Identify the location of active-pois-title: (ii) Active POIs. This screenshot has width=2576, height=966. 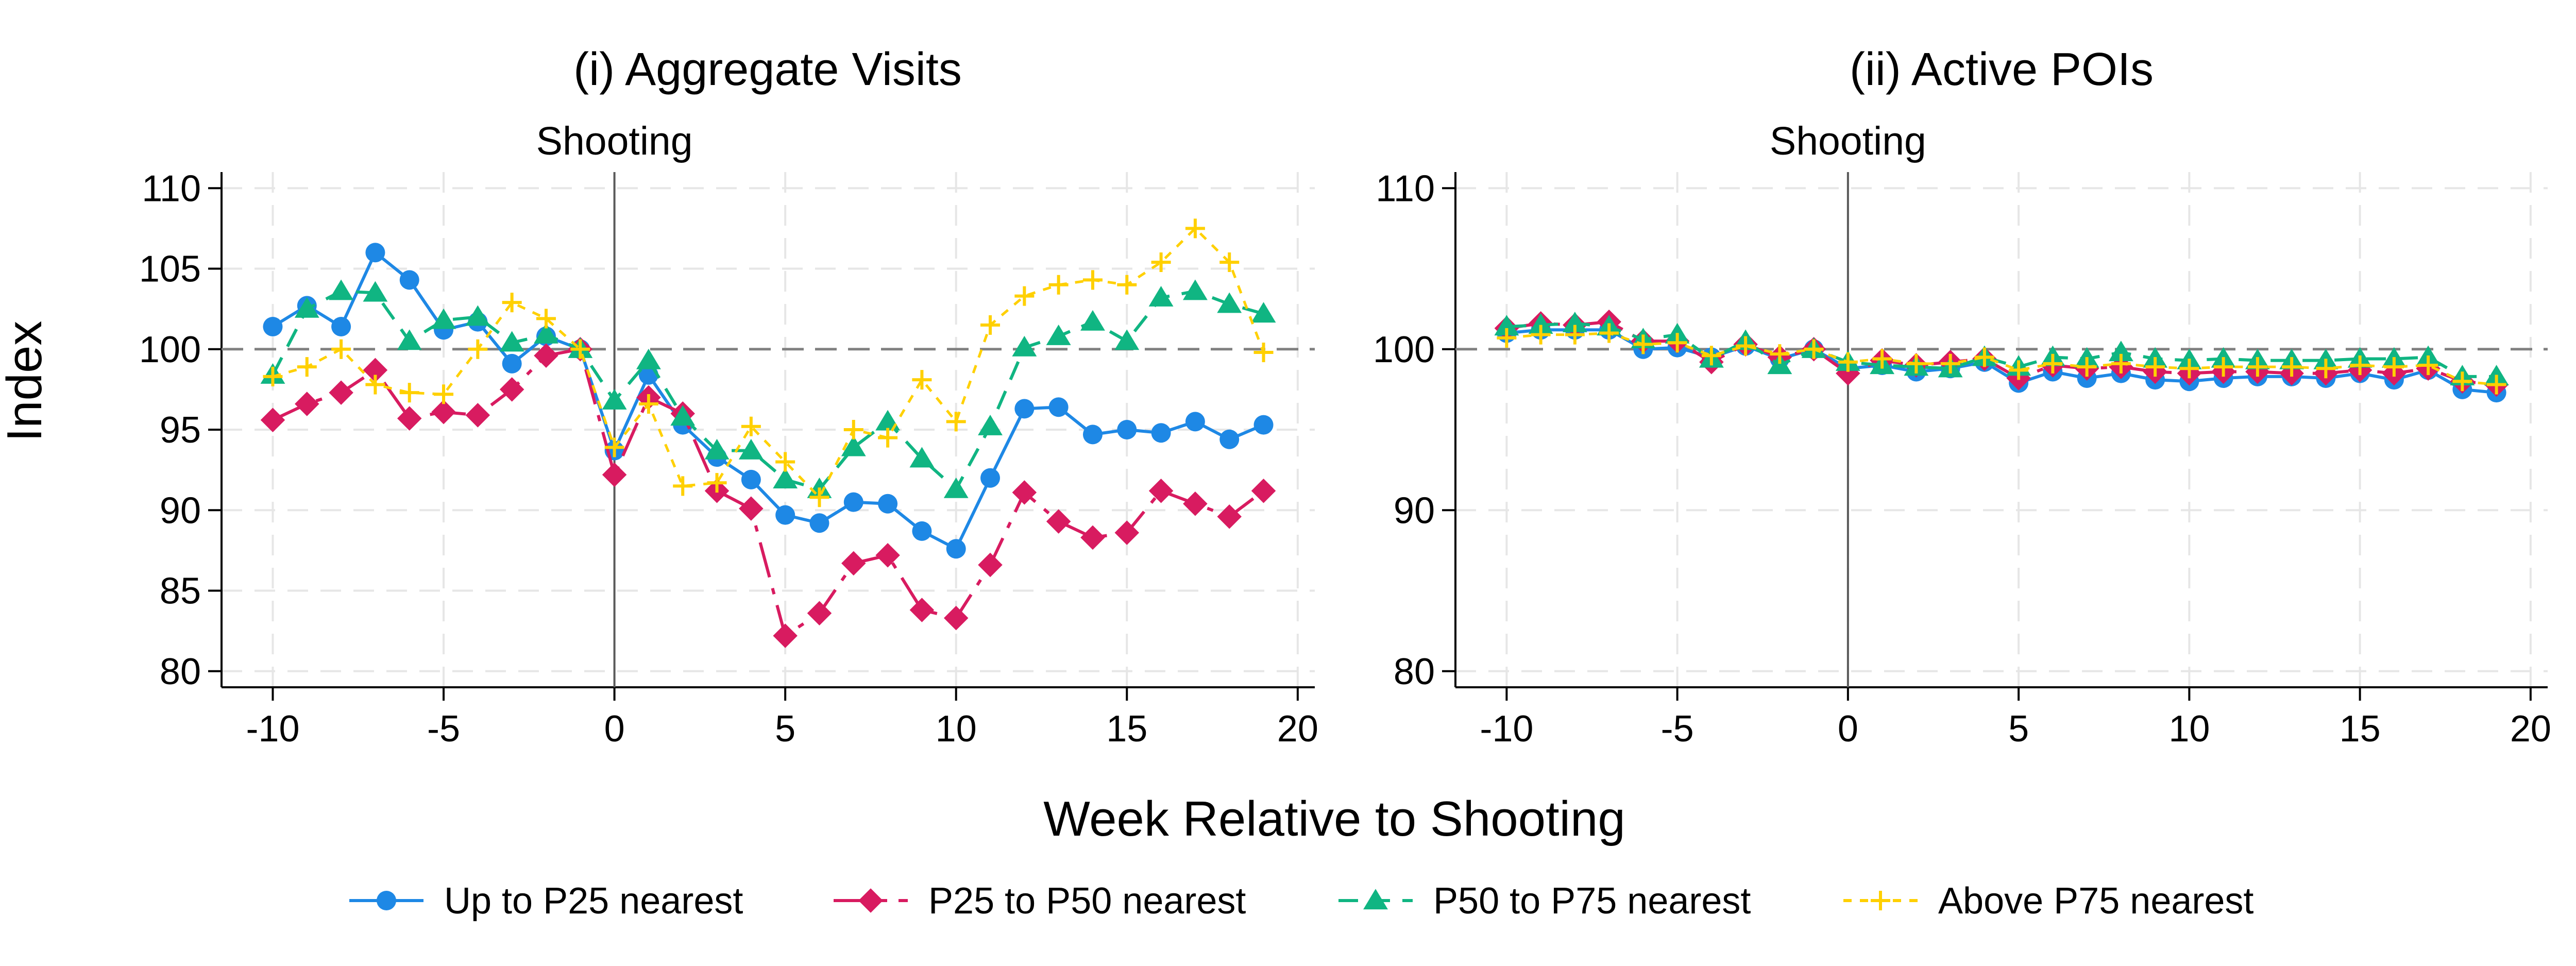
(2002, 69).